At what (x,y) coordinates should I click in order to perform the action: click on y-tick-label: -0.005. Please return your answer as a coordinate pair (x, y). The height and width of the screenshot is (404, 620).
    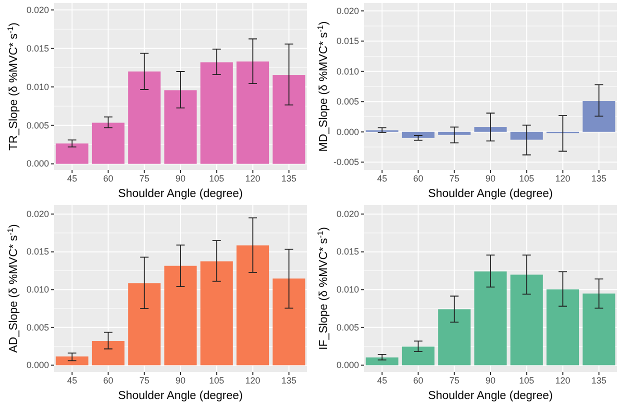
    Looking at the image, I should click on (346, 162).